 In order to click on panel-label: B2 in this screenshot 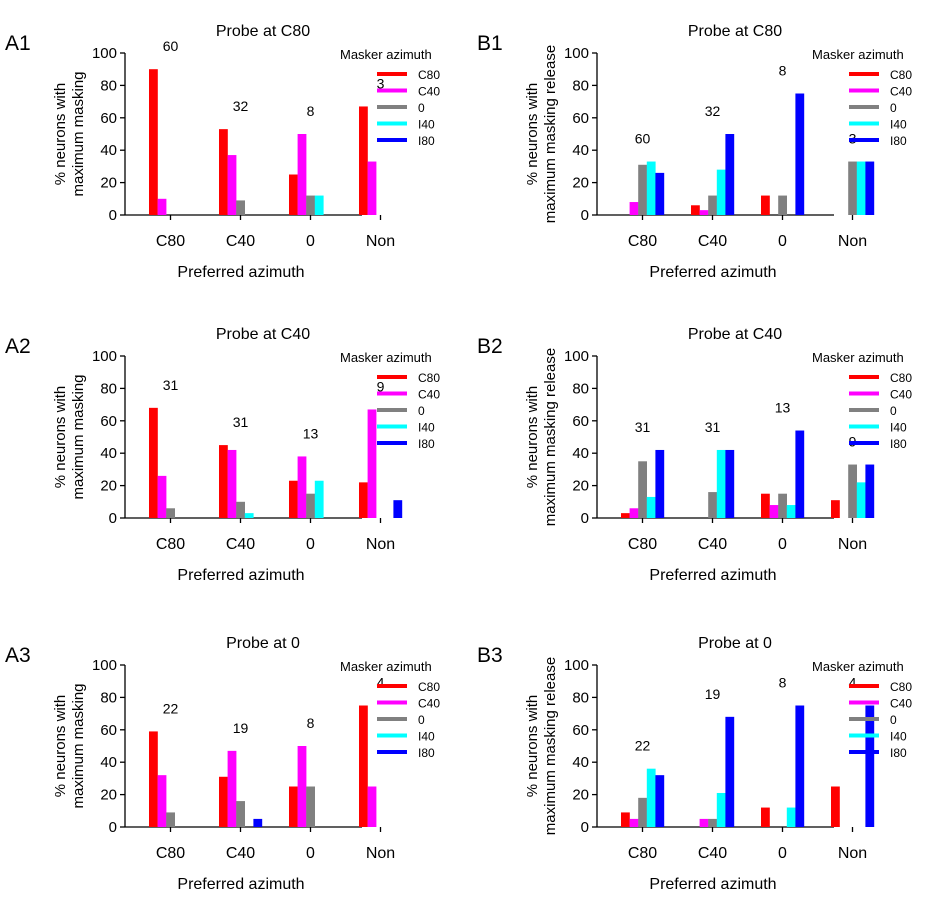, I will do `click(490, 346)`.